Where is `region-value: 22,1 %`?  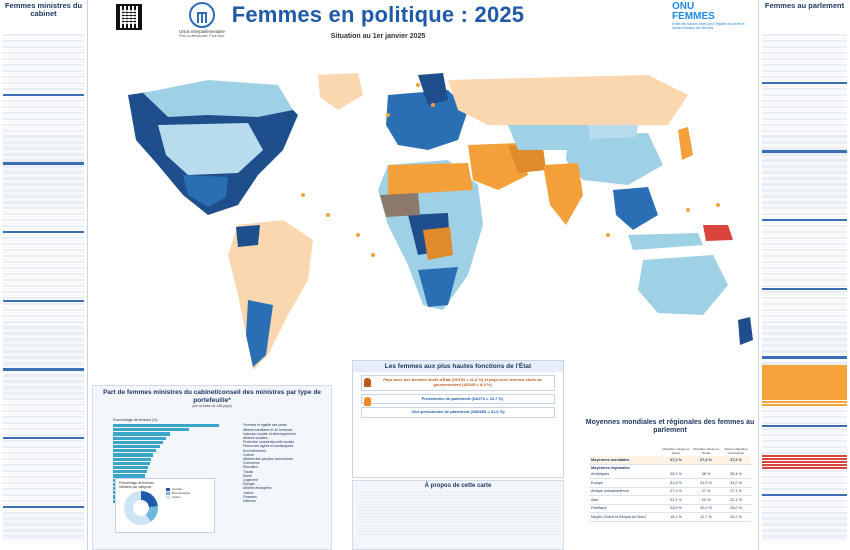 region-value: 22,1 % is located at coordinates (676, 499).